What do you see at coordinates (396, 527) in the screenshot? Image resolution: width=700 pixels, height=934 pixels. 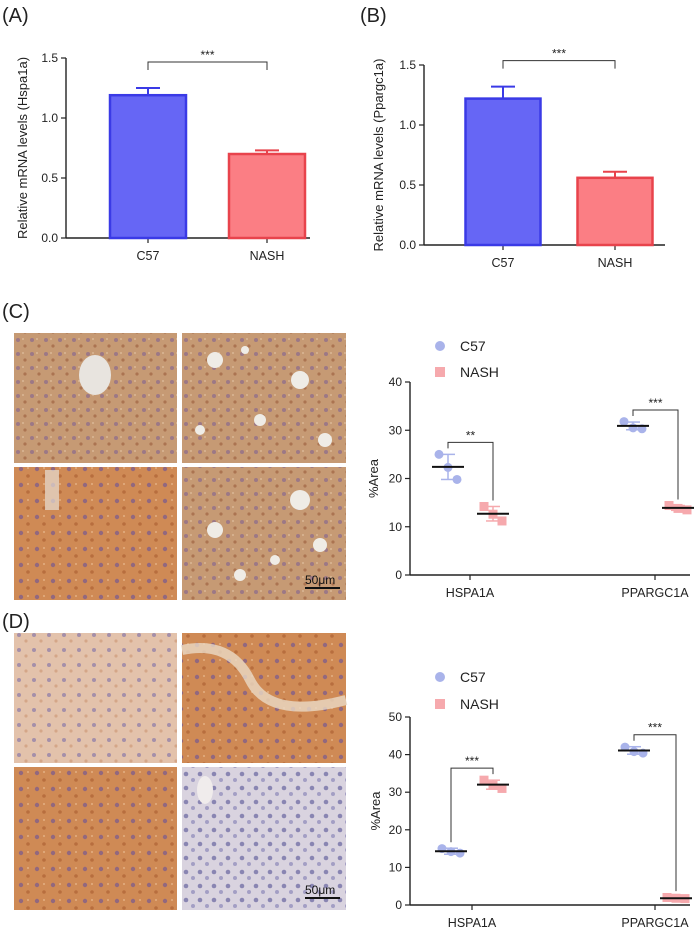 I see `y-tick-label-c: 10` at bounding box center [396, 527].